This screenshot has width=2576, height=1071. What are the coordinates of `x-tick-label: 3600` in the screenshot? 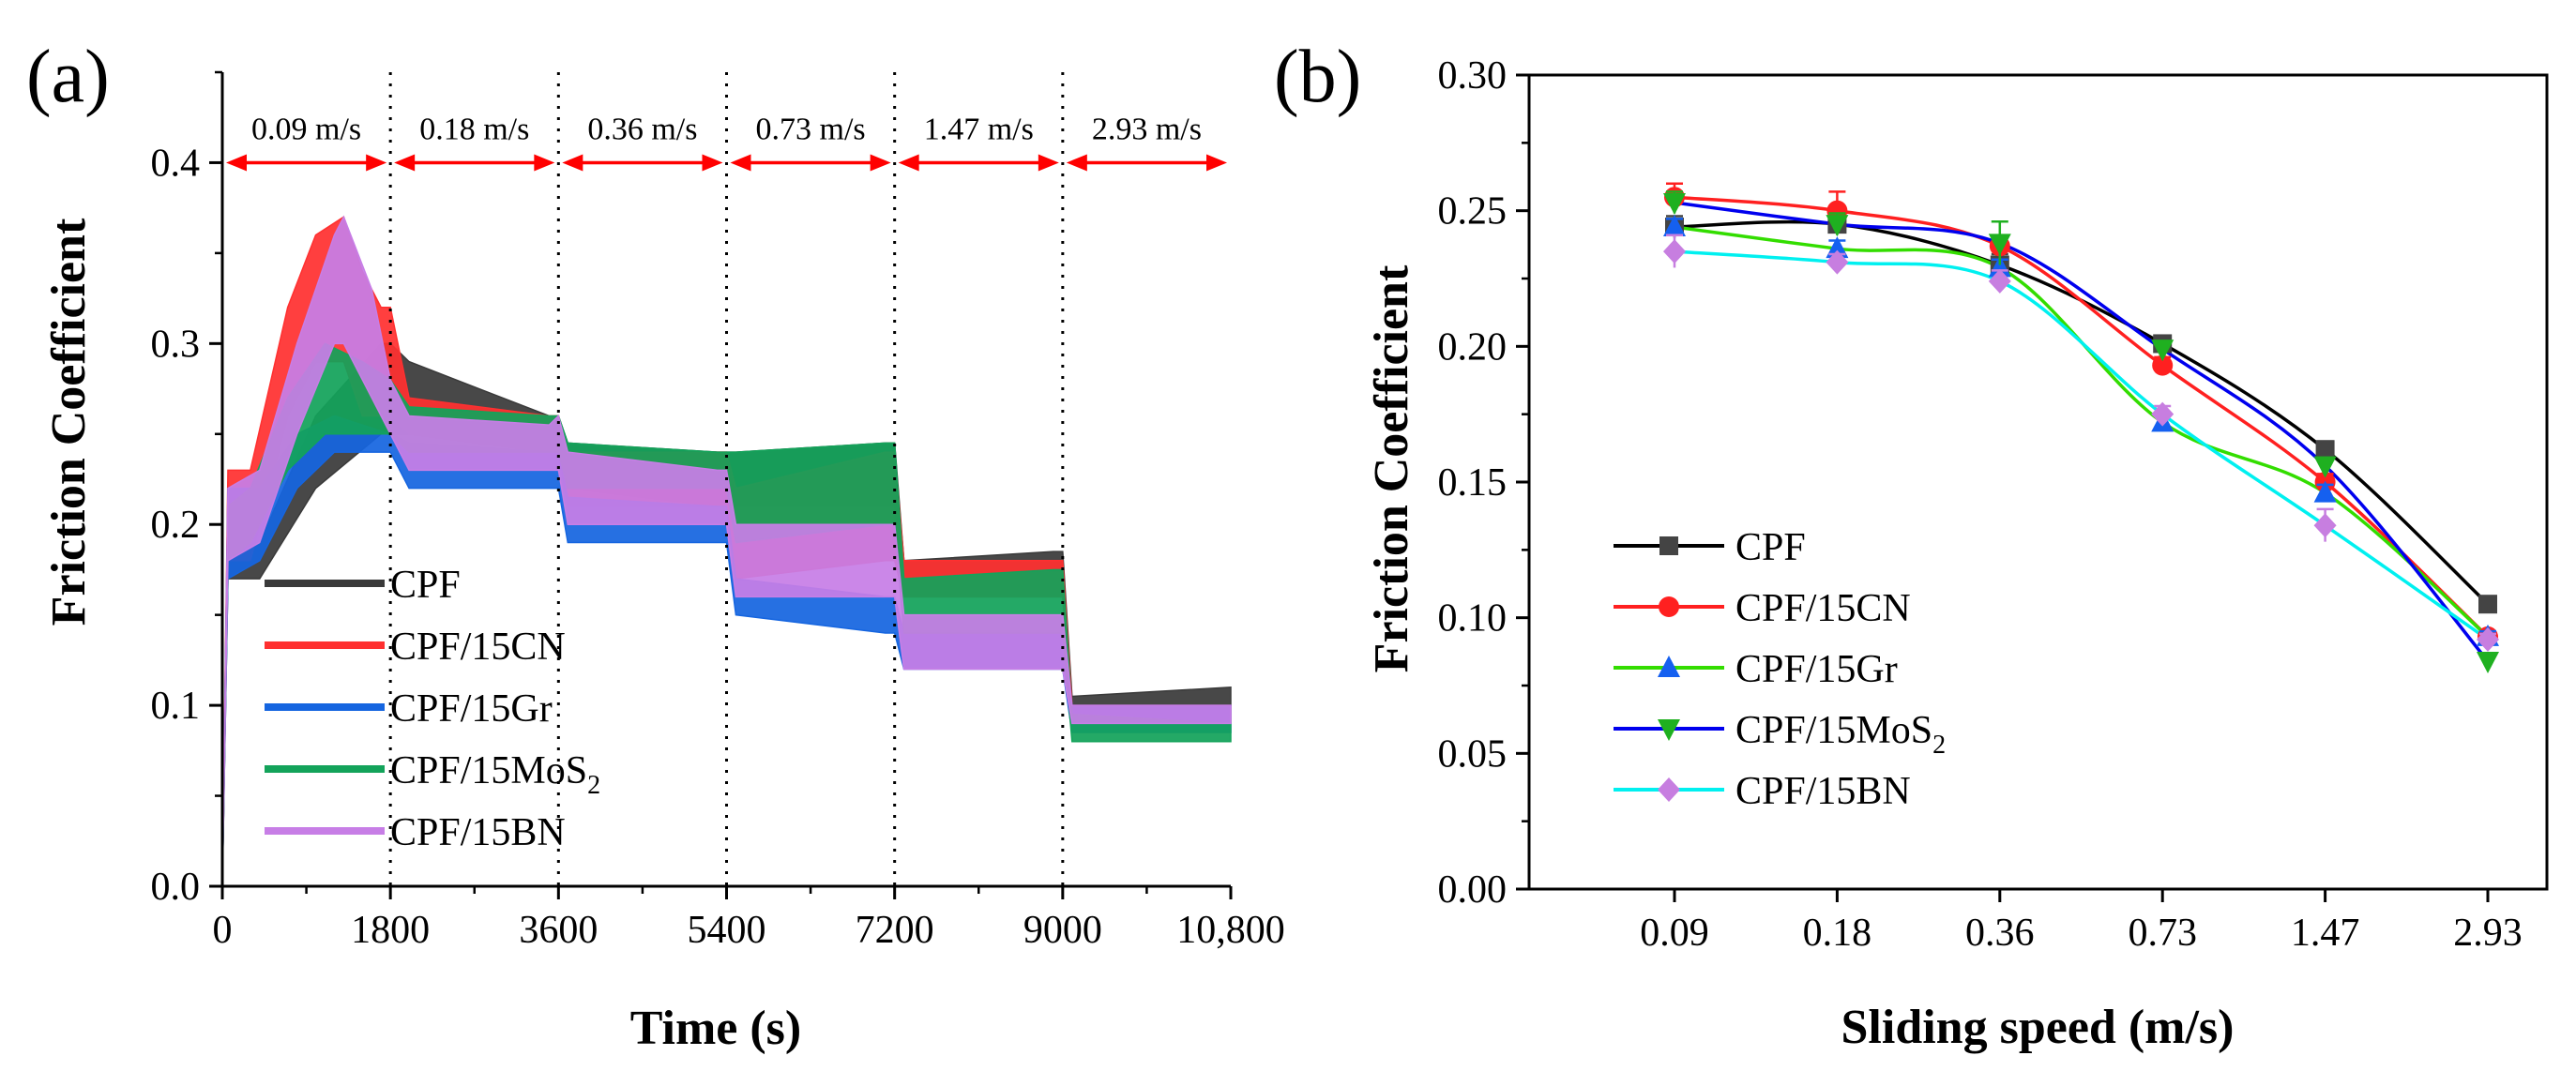 It's located at (558, 930).